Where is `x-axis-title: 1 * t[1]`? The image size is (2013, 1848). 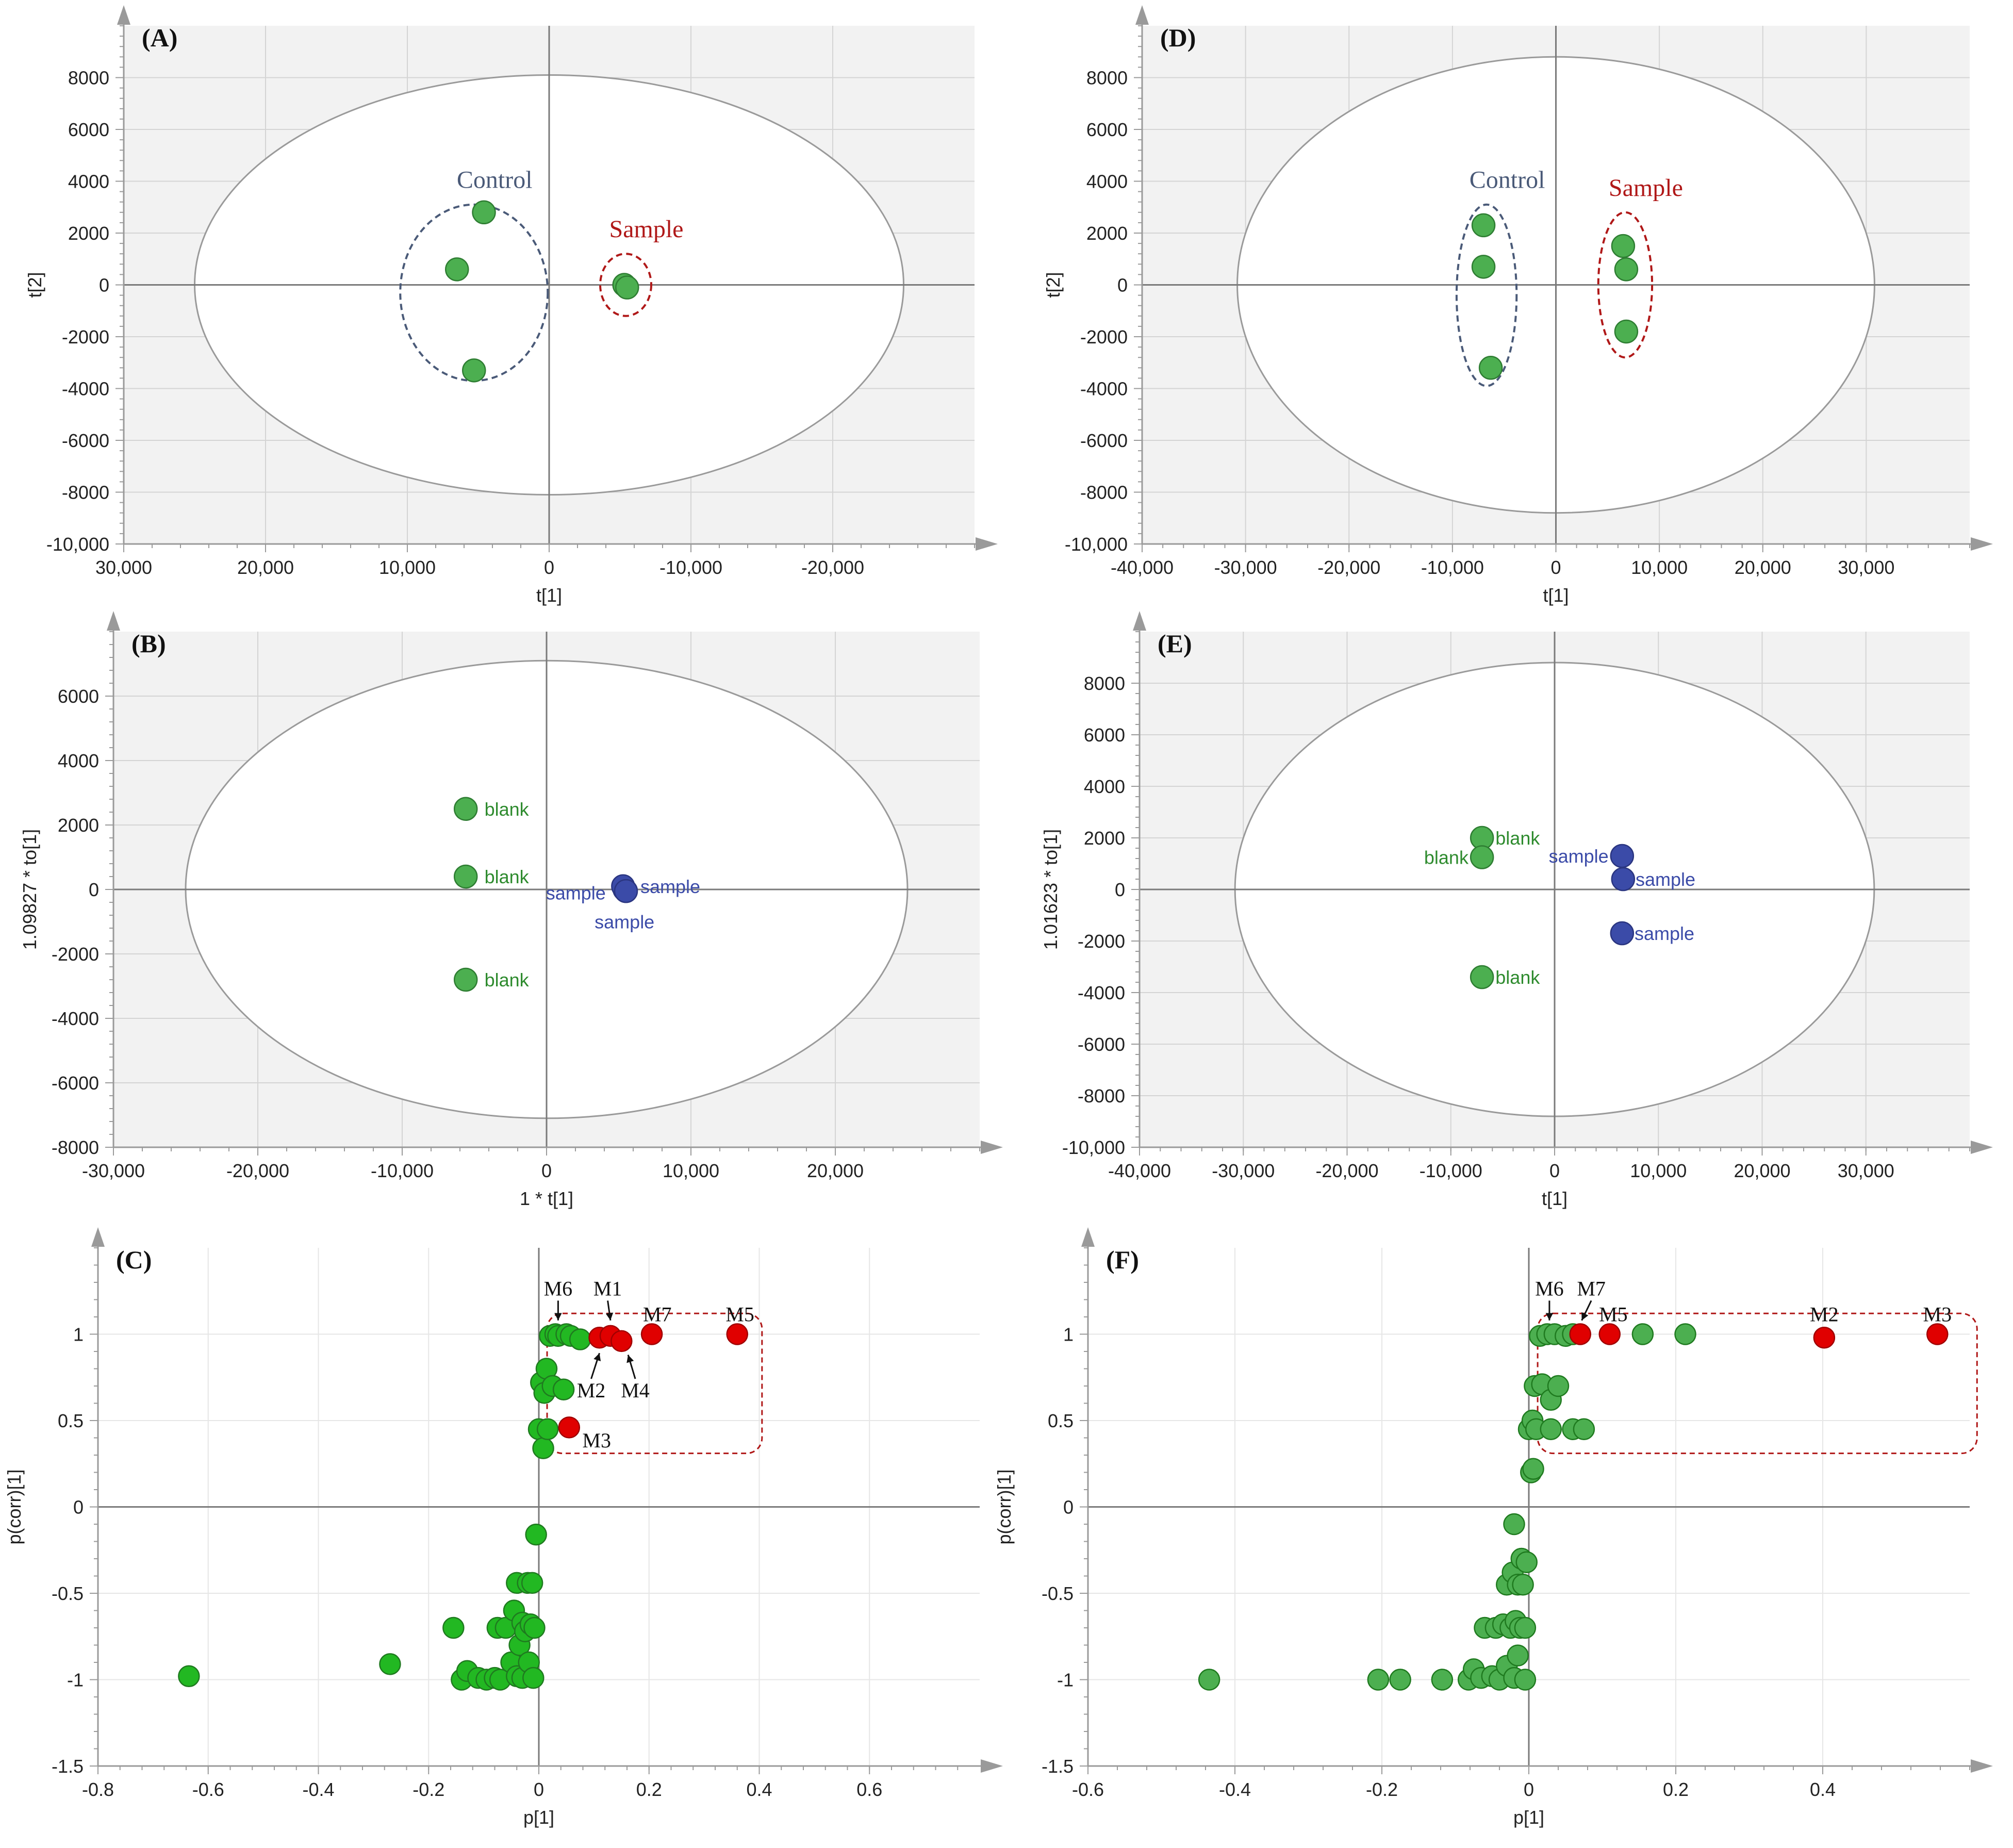
x-axis-title: 1 * t[1] is located at coordinates (546, 1198).